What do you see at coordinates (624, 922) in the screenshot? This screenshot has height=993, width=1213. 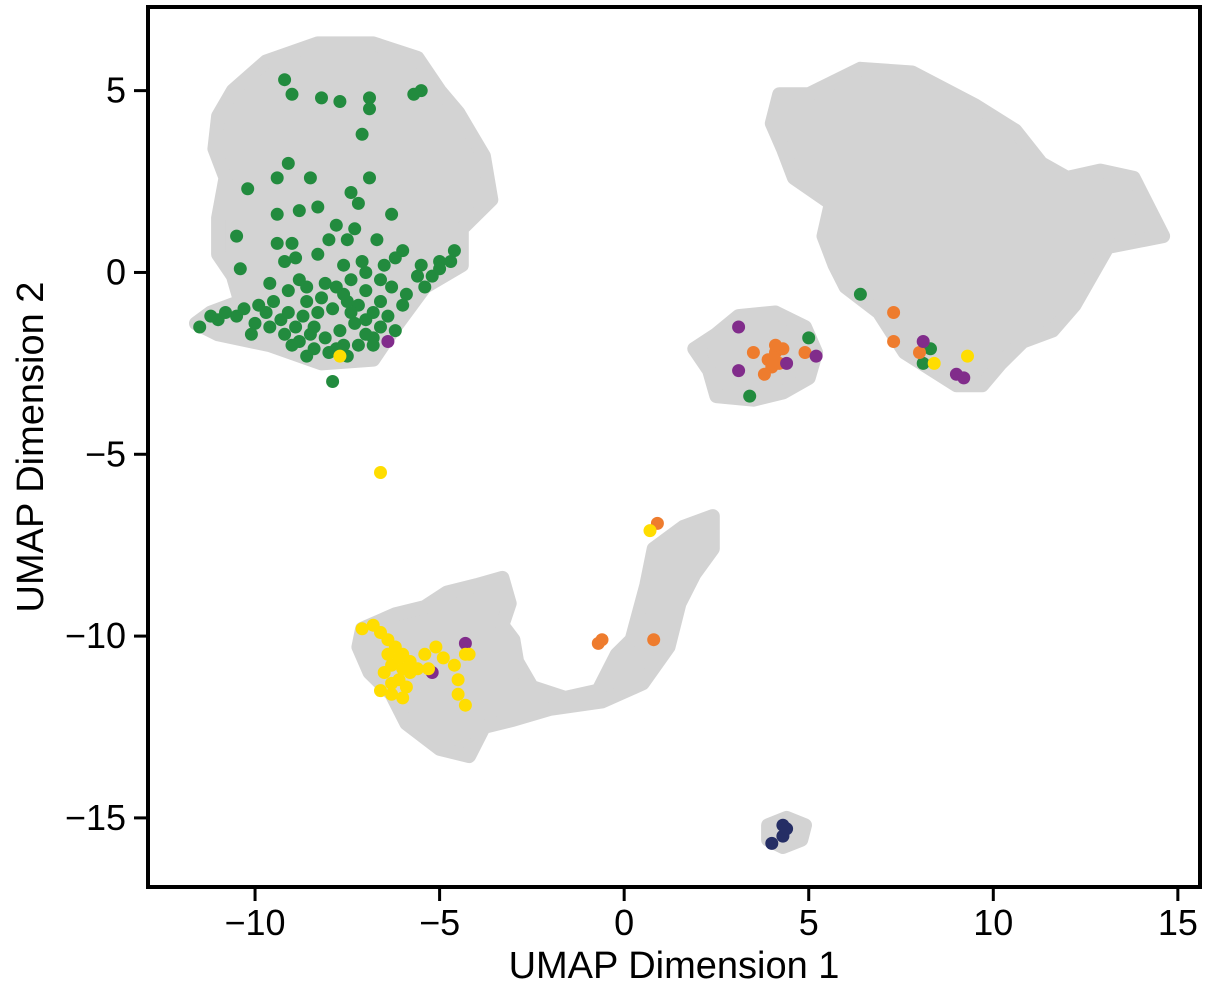 I see `x-tick-label: 0` at bounding box center [624, 922].